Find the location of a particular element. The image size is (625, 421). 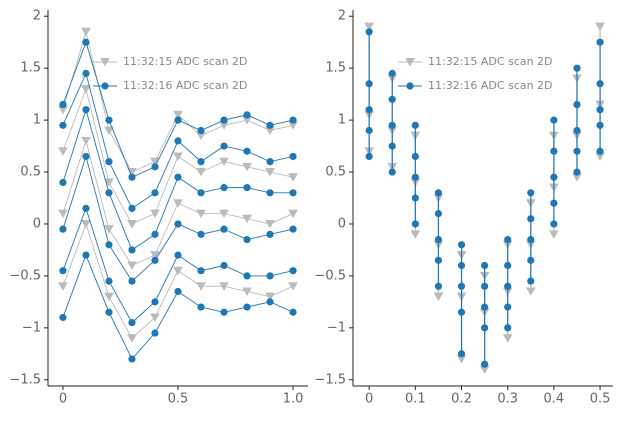

y-tick-label: 0.5 is located at coordinates (335, 172).